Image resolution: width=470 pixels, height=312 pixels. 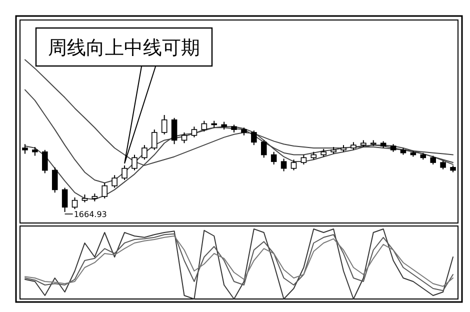 I want to click on text: 周线向上中线可期, so click(x=124, y=48).